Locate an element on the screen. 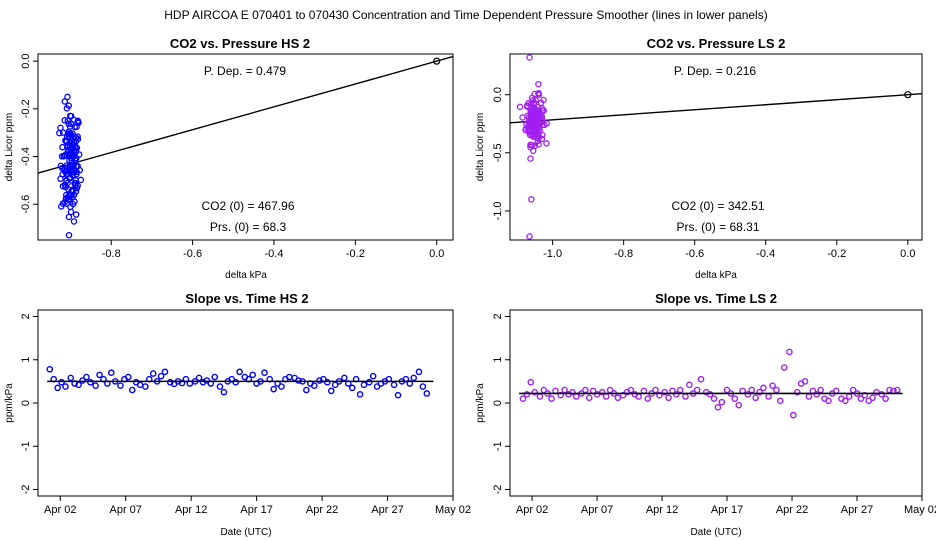 Image resolution: width=936 pixels, height=540 pixels. panel-hs-pressure-xlabel: delta kPa is located at coordinates (246, 275).